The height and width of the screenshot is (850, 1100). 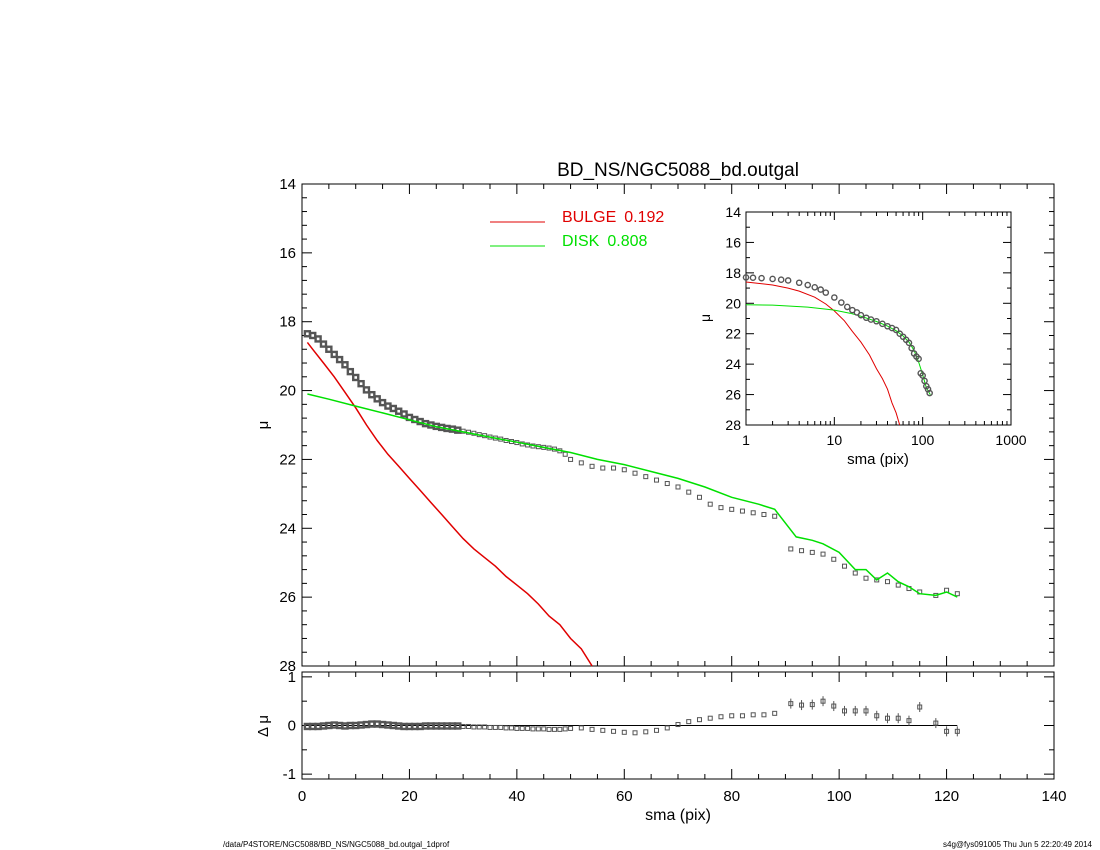 What do you see at coordinates (302, 796) in the screenshot?
I see `x-tick-label: 0` at bounding box center [302, 796].